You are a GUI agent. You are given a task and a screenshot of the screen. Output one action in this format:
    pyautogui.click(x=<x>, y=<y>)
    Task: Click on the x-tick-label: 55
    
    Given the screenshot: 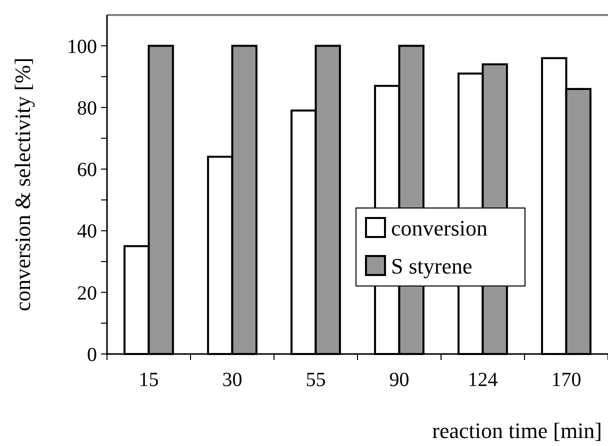 What is the action you would take?
    pyautogui.click(x=316, y=380)
    